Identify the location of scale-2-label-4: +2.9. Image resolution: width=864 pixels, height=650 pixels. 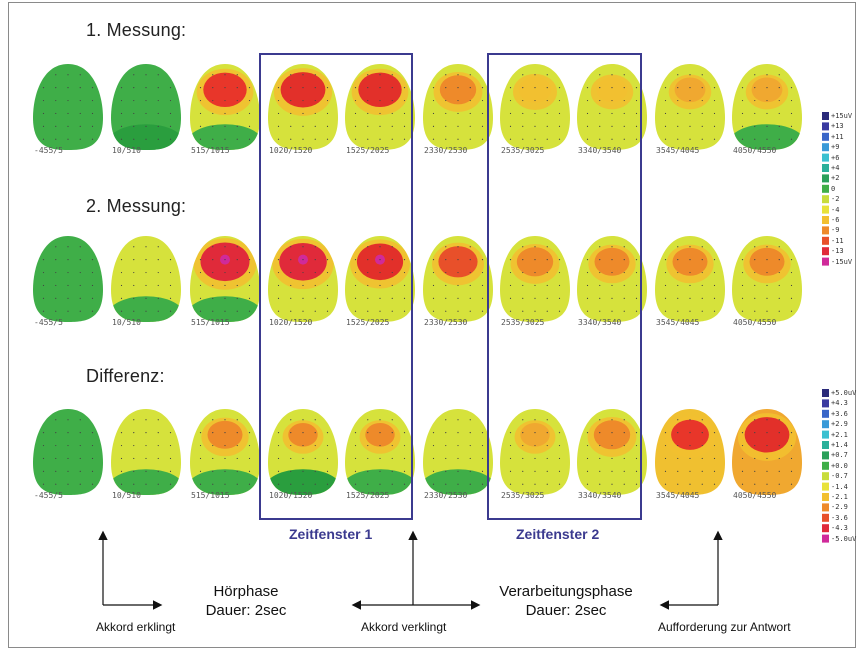
(839, 424).